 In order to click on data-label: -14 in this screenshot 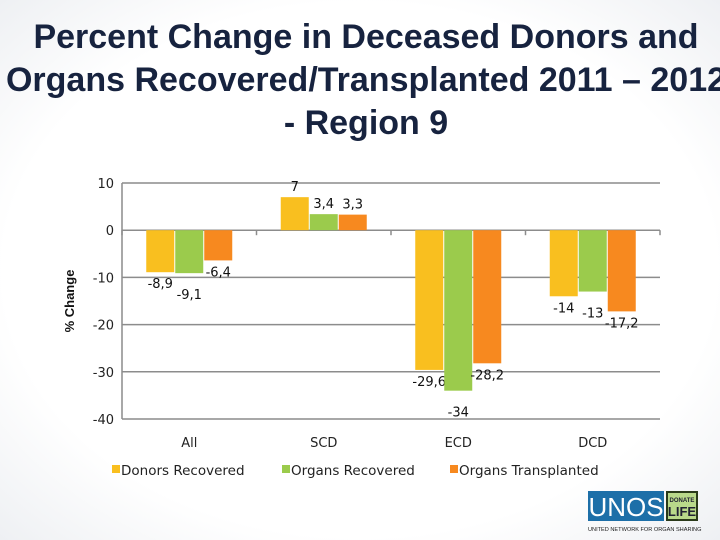, I will do `click(563, 308)`.